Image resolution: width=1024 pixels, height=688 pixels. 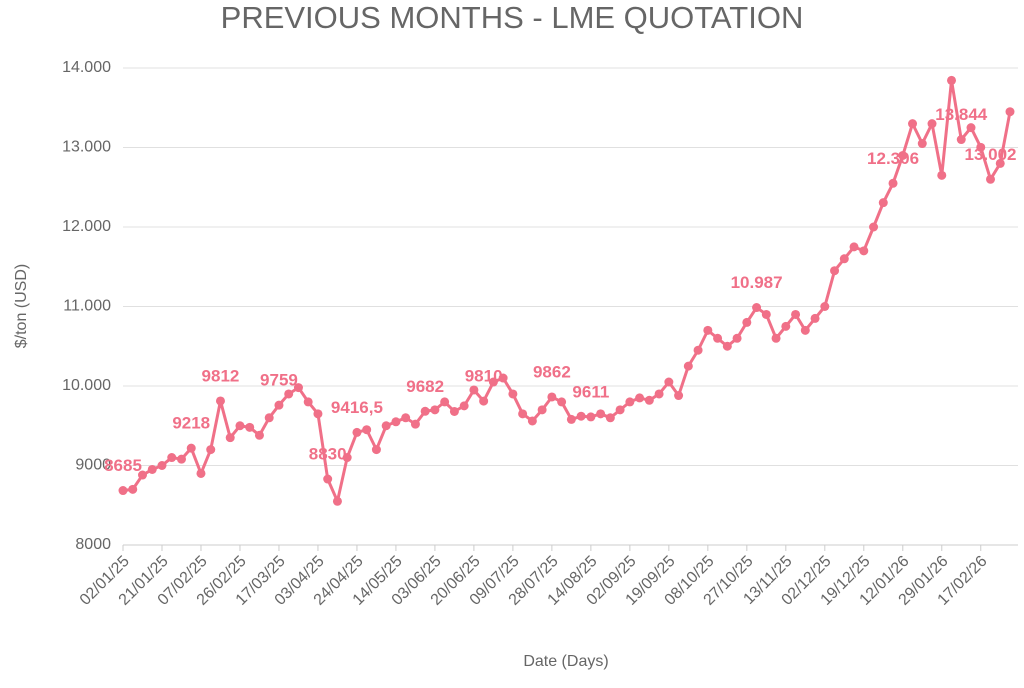 What do you see at coordinates (893, 158) in the screenshot?
I see `data-label: 12.306` at bounding box center [893, 158].